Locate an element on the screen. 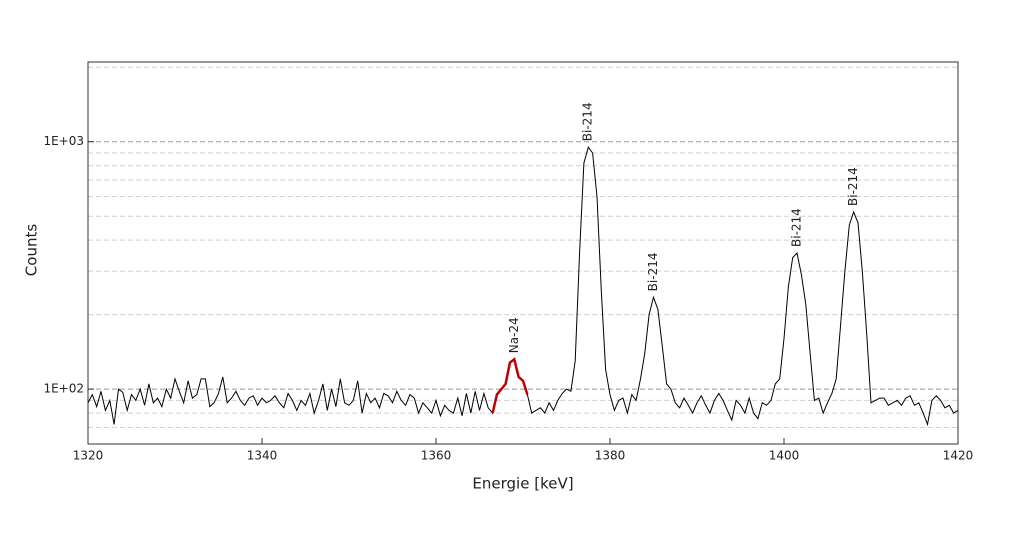  x-axis-label: Energie [keV] is located at coordinates (522, 484).